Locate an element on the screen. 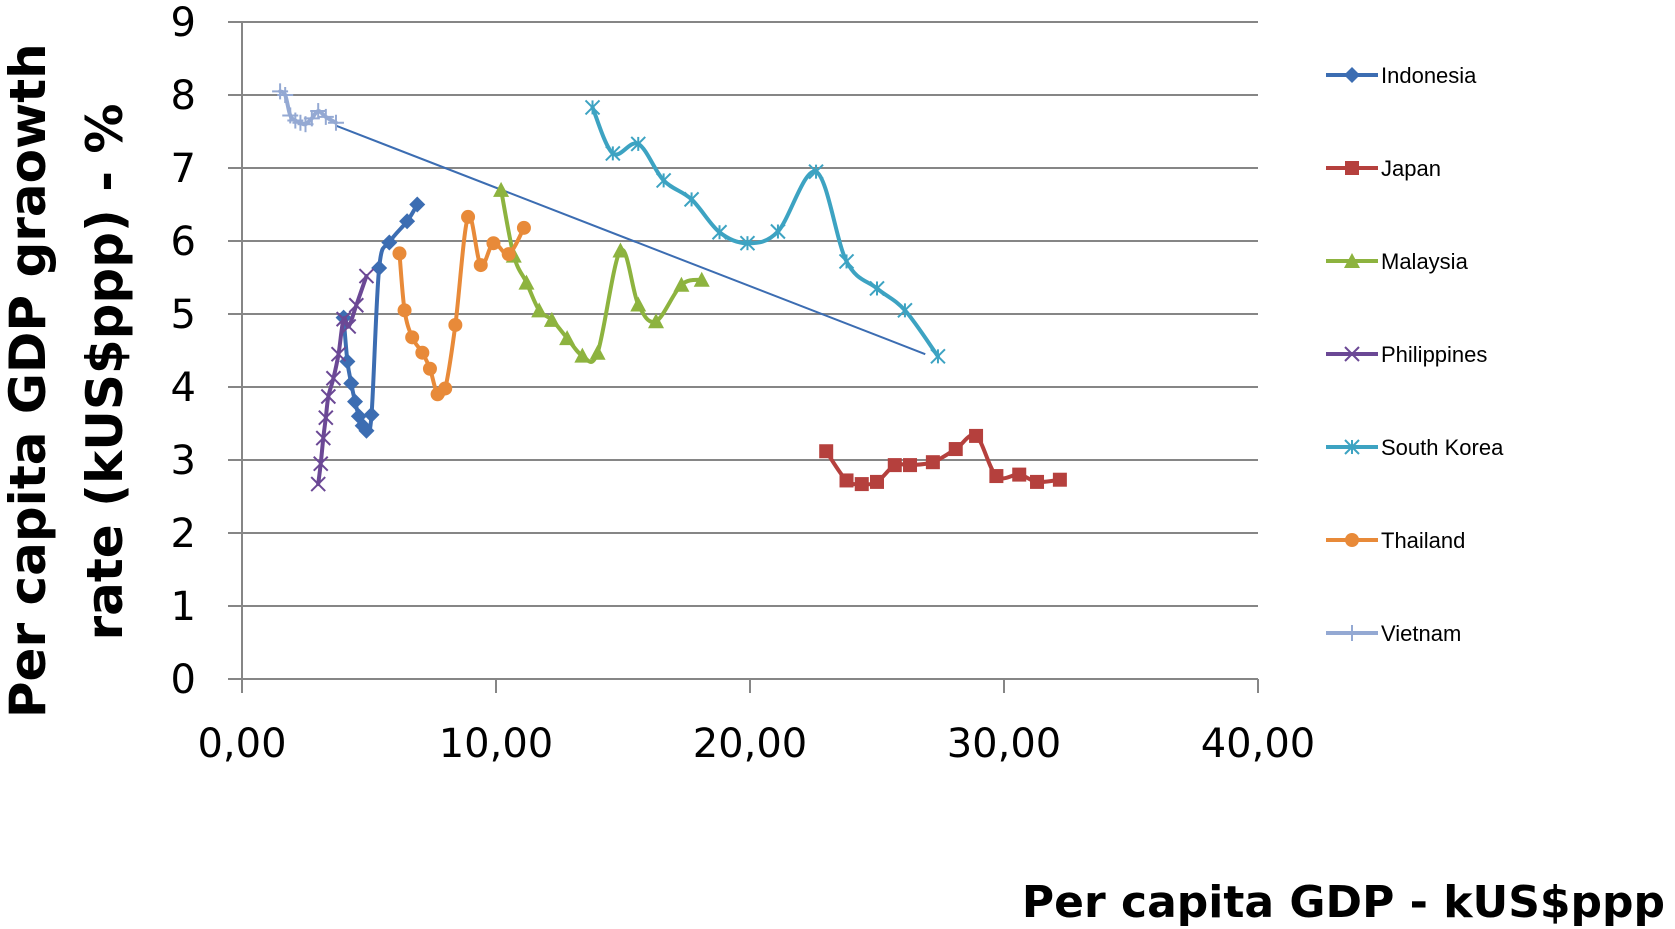  legend-marker-thailand is located at coordinates (1352, 540).